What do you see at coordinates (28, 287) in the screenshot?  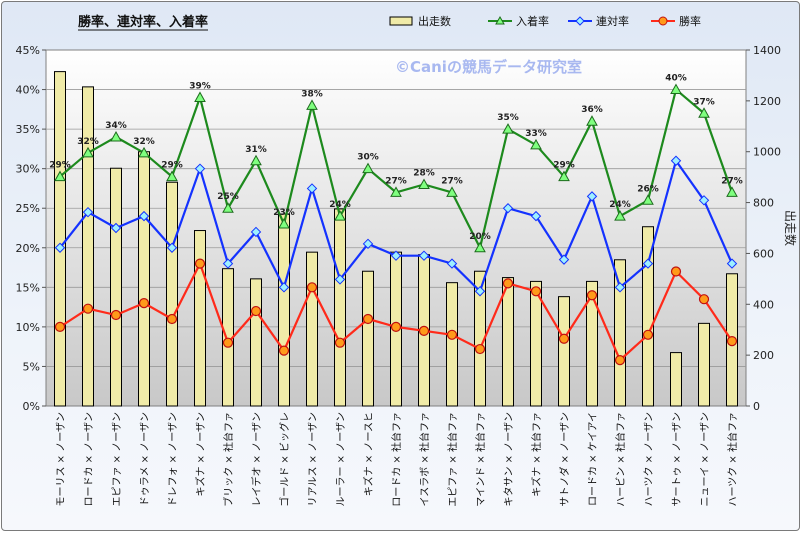 I see `left-tick-label: 15%` at bounding box center [28, 287].